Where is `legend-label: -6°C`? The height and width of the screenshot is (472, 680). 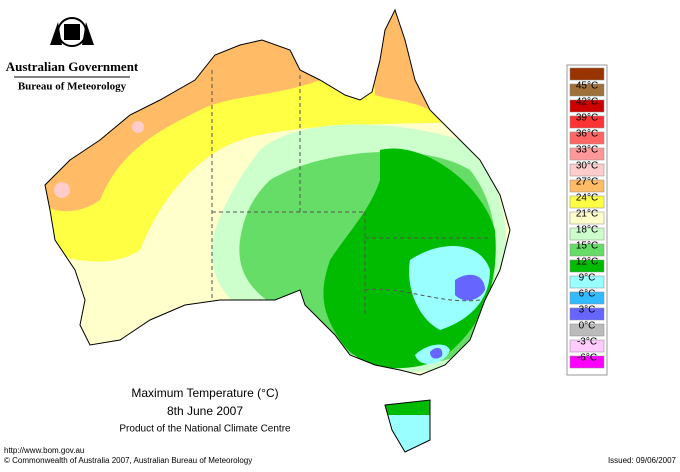
legend-label: -6°C is located at coordinates (587, 358).